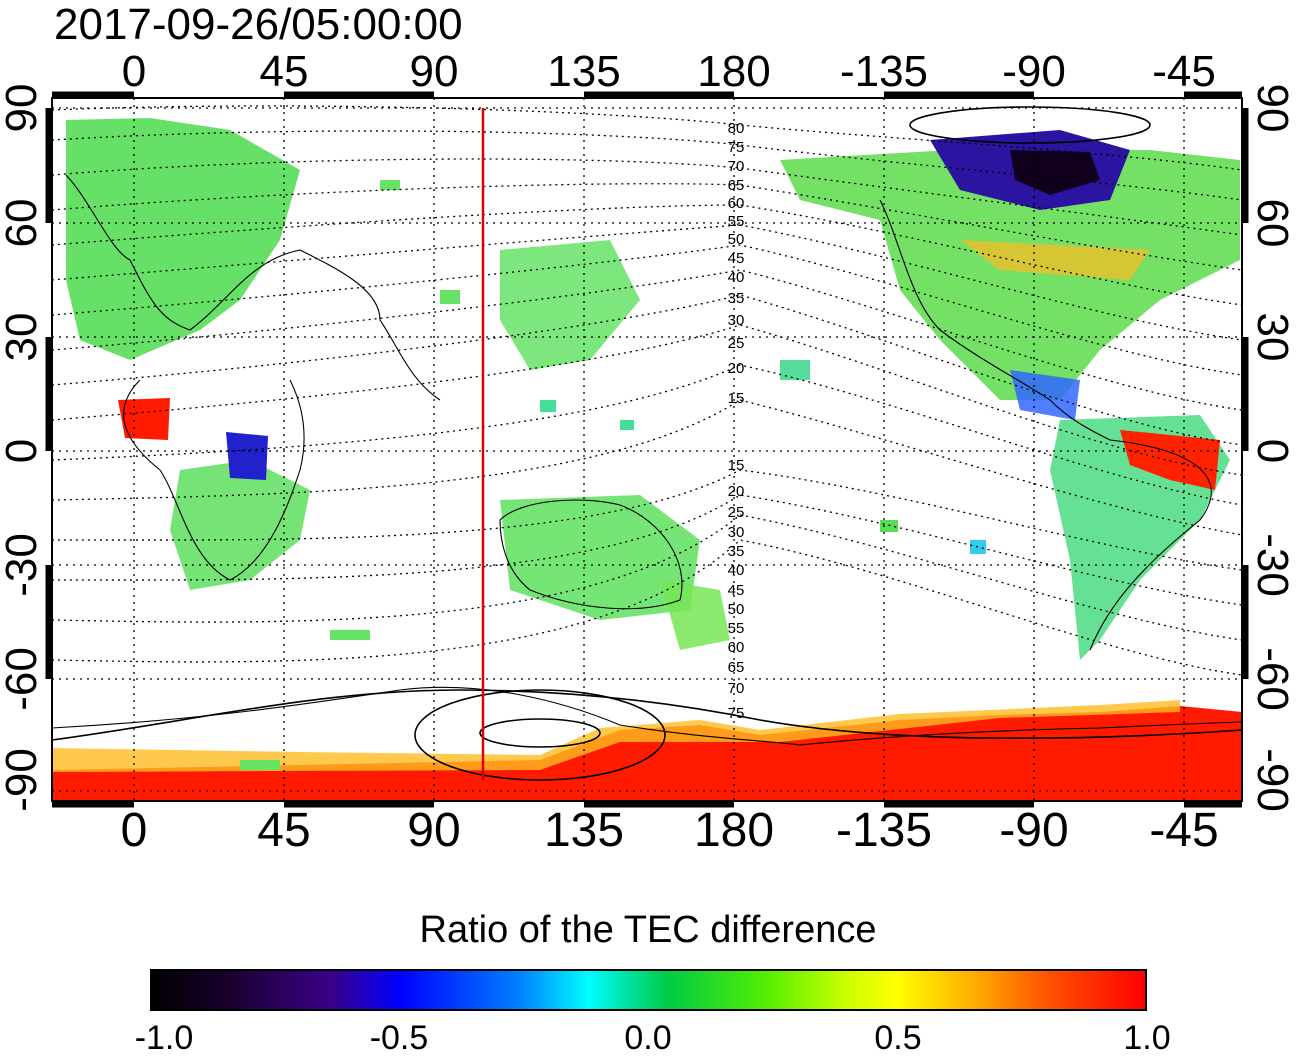  What do you see at coordinates (616, 736) in the screenshot?
I see `antarctic-orange-fringe` at bounding box center [616, 736].